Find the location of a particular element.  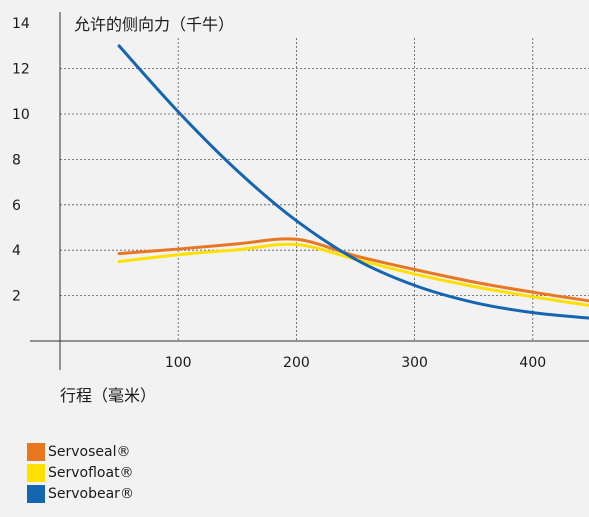

legend-label-servofloat: Servofloat® is located at coordinates (91, 472).